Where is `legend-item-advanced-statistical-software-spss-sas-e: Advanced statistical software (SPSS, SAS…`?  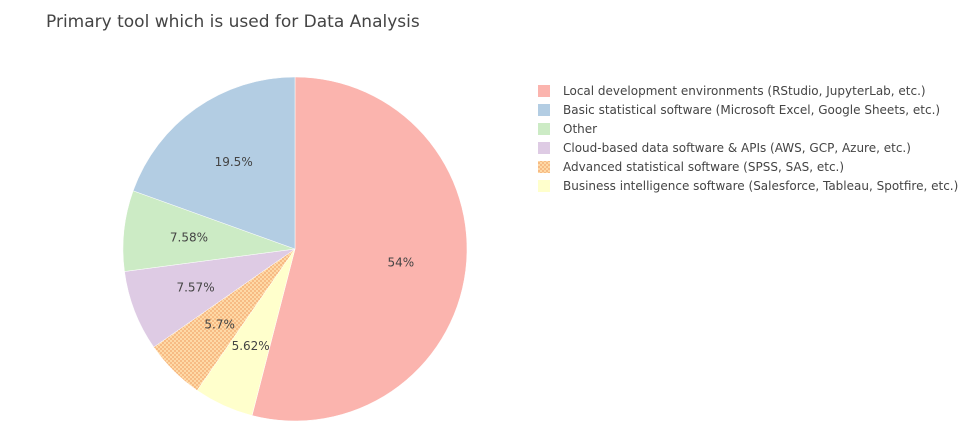 legend-item-advanced-statistical-software-spss-sas-e: Advanced statistical software (SPSS, SAS… is located at coordinates (691, 167).